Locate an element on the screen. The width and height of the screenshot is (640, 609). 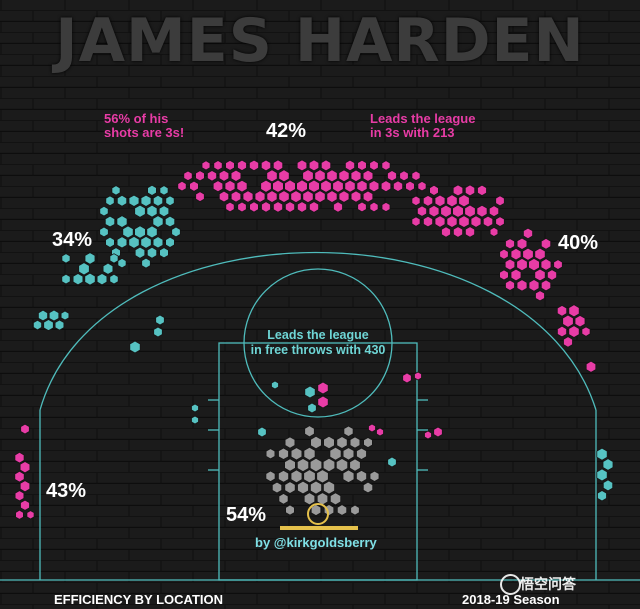
footer-season: 2018-19 Season is located at coordinates (511, 599).